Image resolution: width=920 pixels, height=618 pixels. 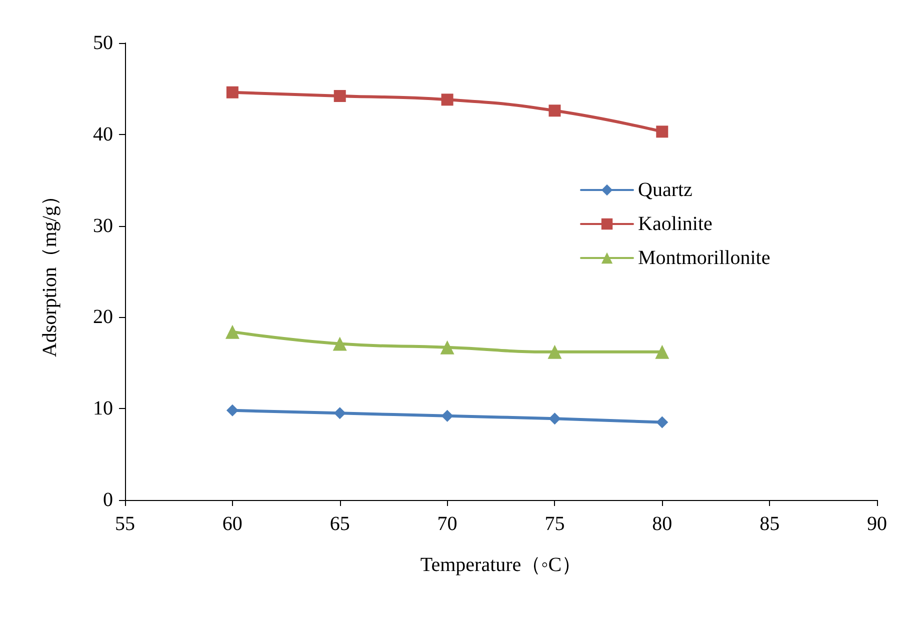 What do you see at coordinates (103, 409) in the screenshot?
I see `y-tick-label: 10` at bounding box center [103, 409].